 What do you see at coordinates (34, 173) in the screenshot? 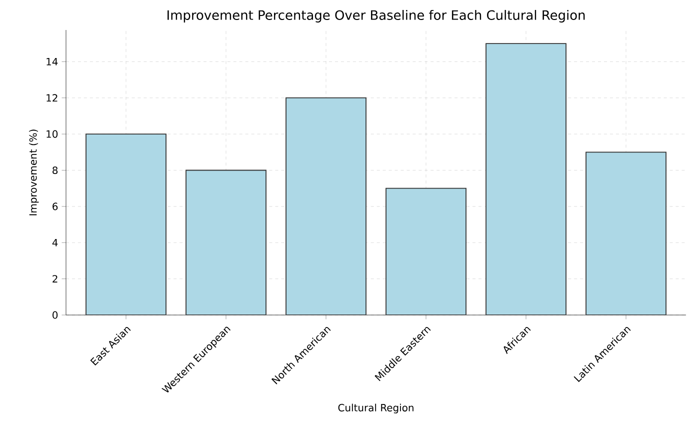
I see `y-axis-title: Improvement (%)` at bounding box center [34, 173].